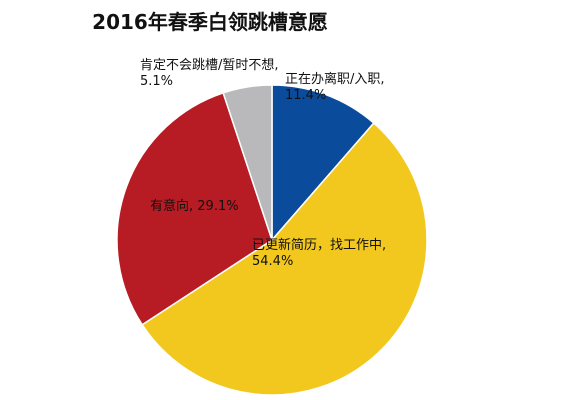 The width and height of the screenshot is (580, 400). I want to click on category-label: 正在办离职/入职, so click(333, 79).